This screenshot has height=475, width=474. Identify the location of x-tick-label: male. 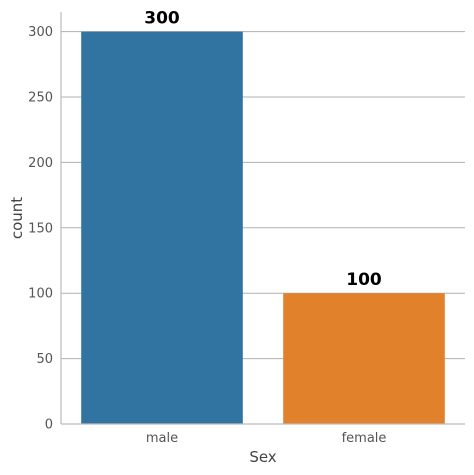
(162, 438).